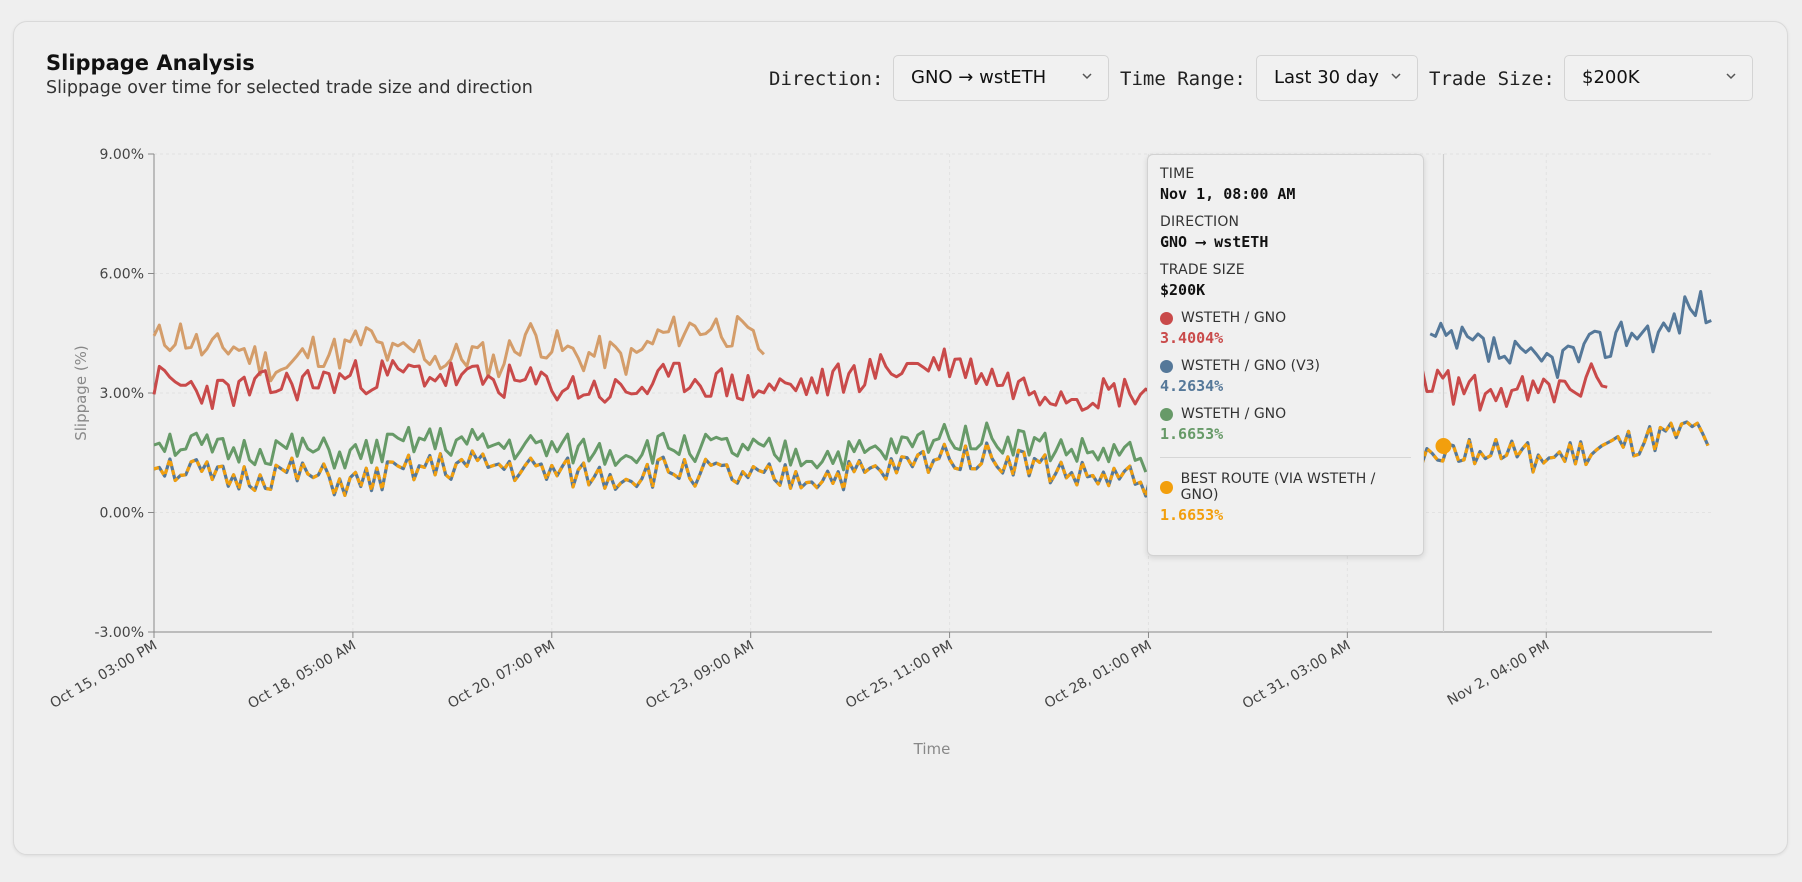 The image size is (1802, 882). I want to click on tooltip-direction-value: GNO ⟶ wstETH, so click(1214, 242).